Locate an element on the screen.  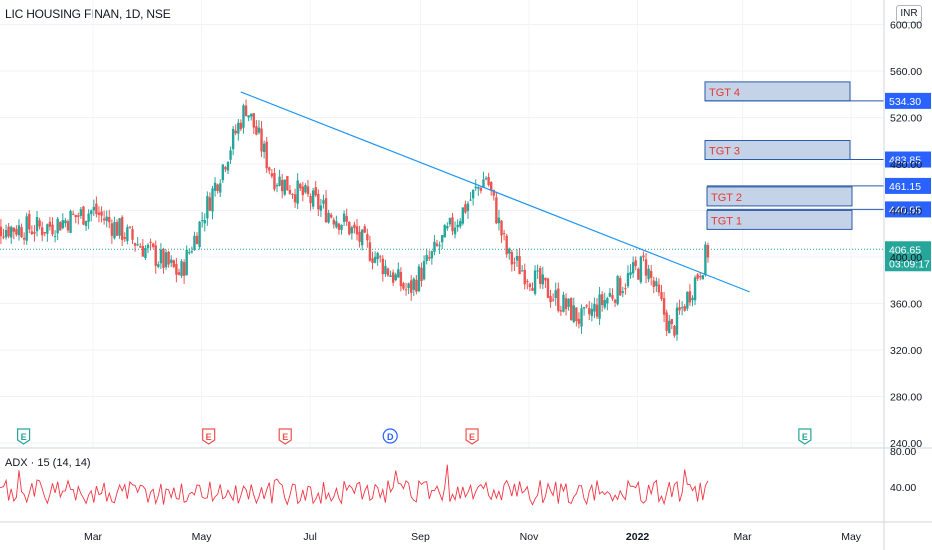
adx-line is located at coordinates (354, 485).